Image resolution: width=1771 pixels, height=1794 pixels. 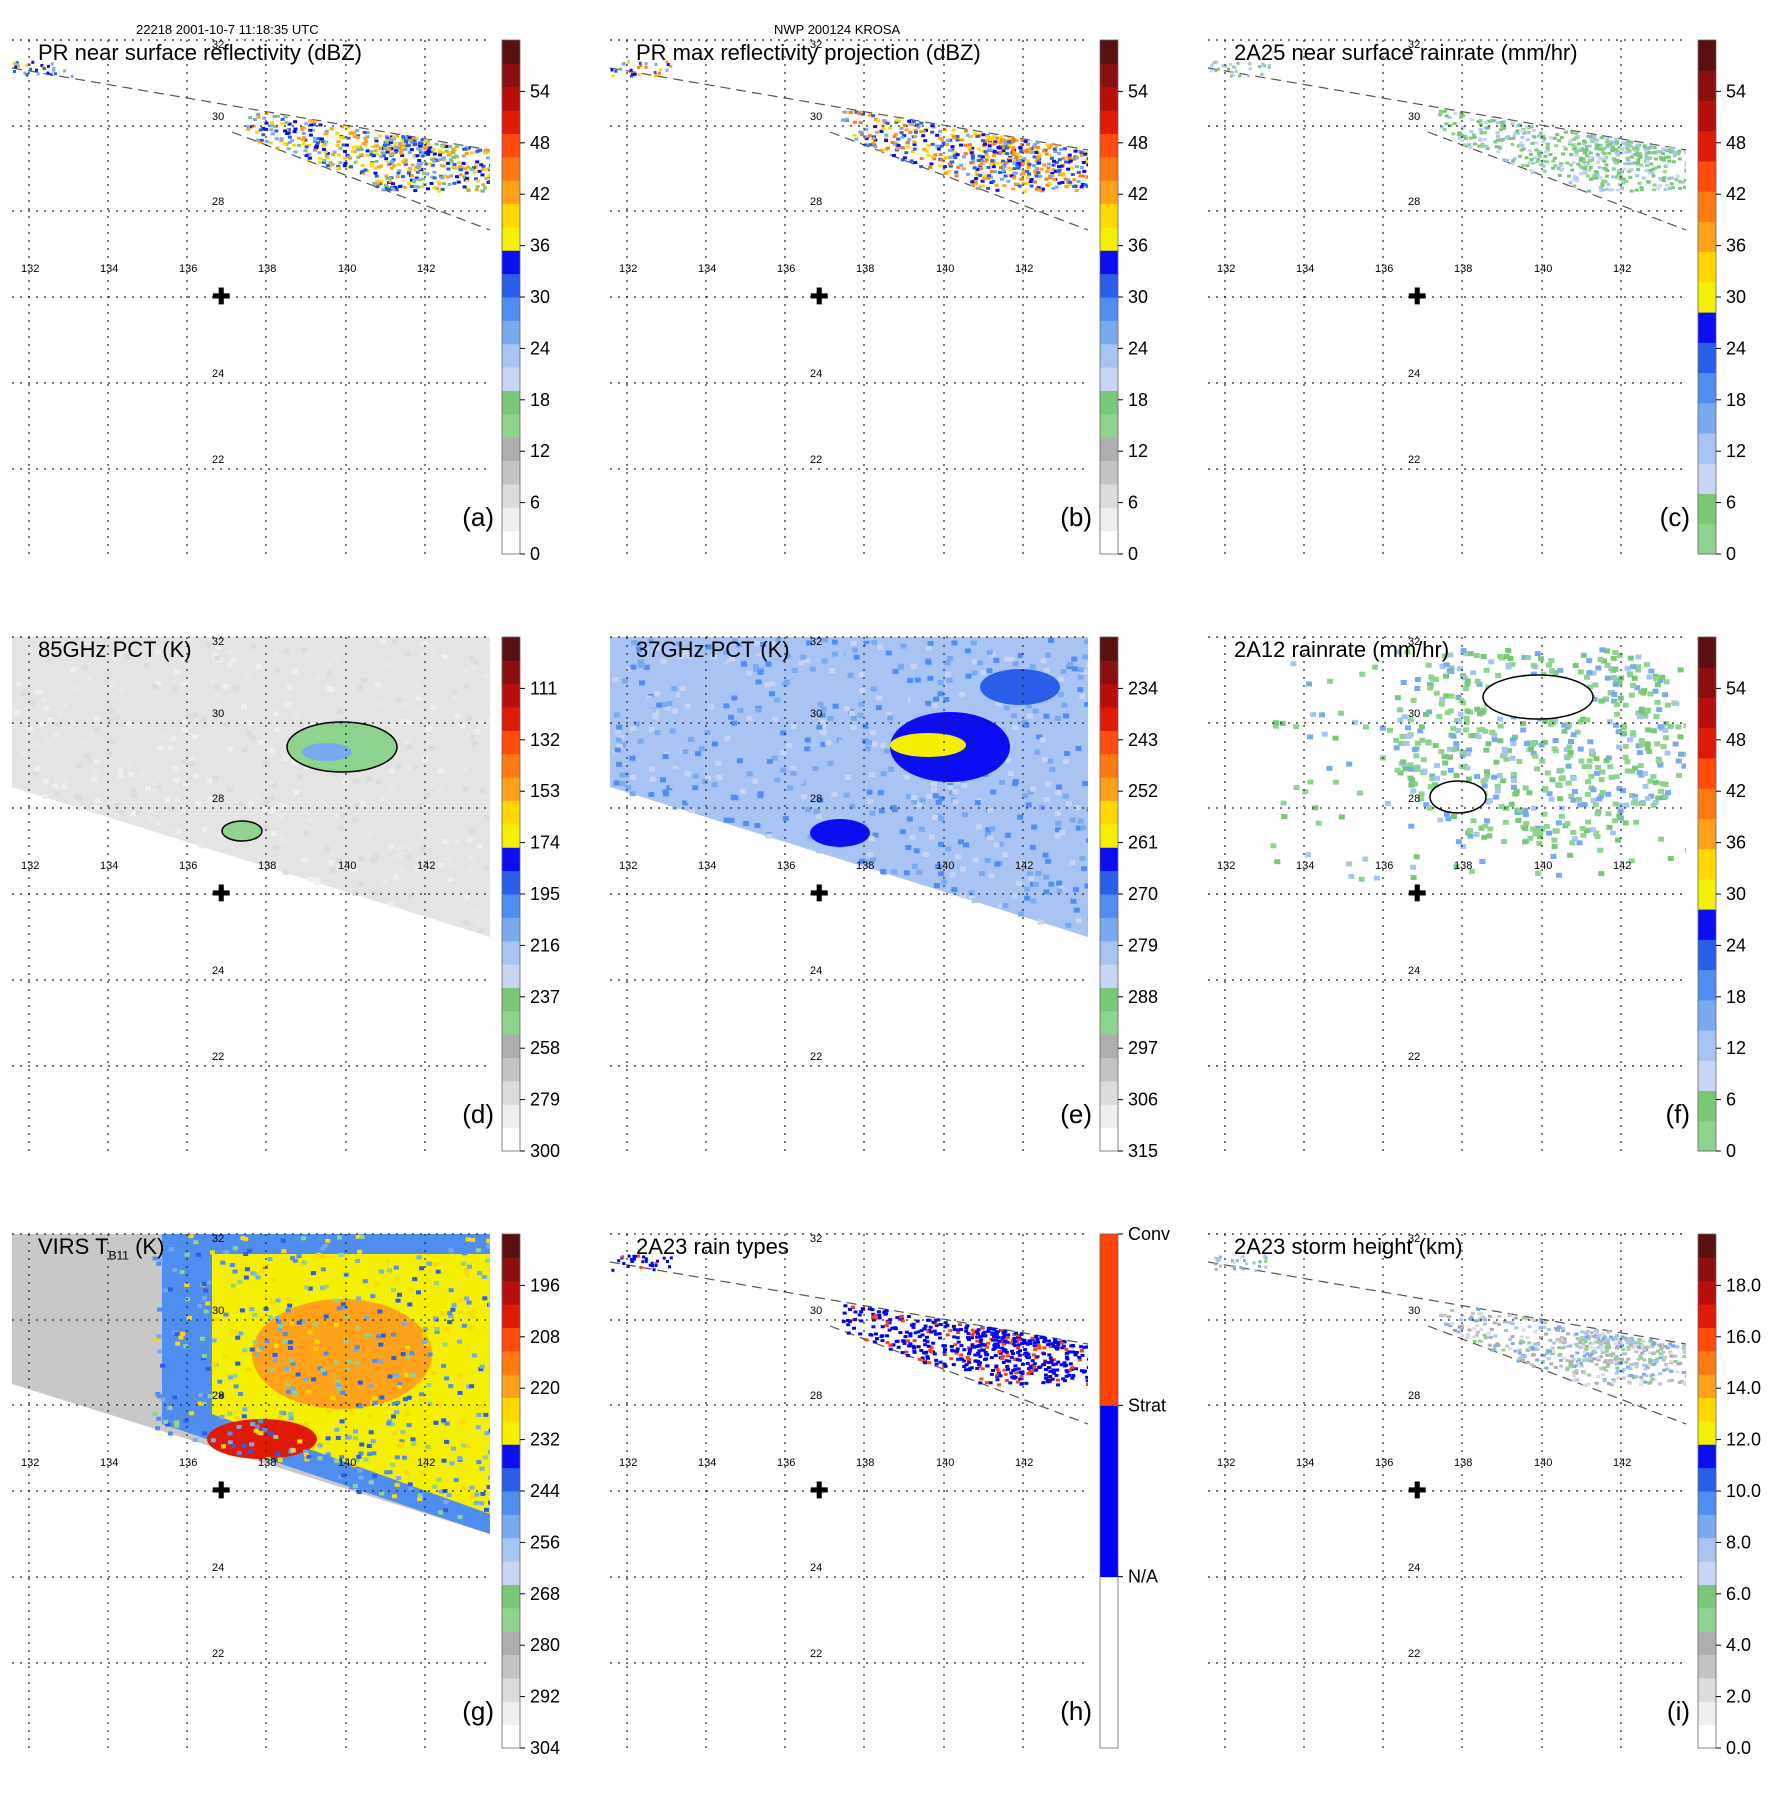 I want to click on colorbar-tick-label: 54, so click(x=1736, y=91).